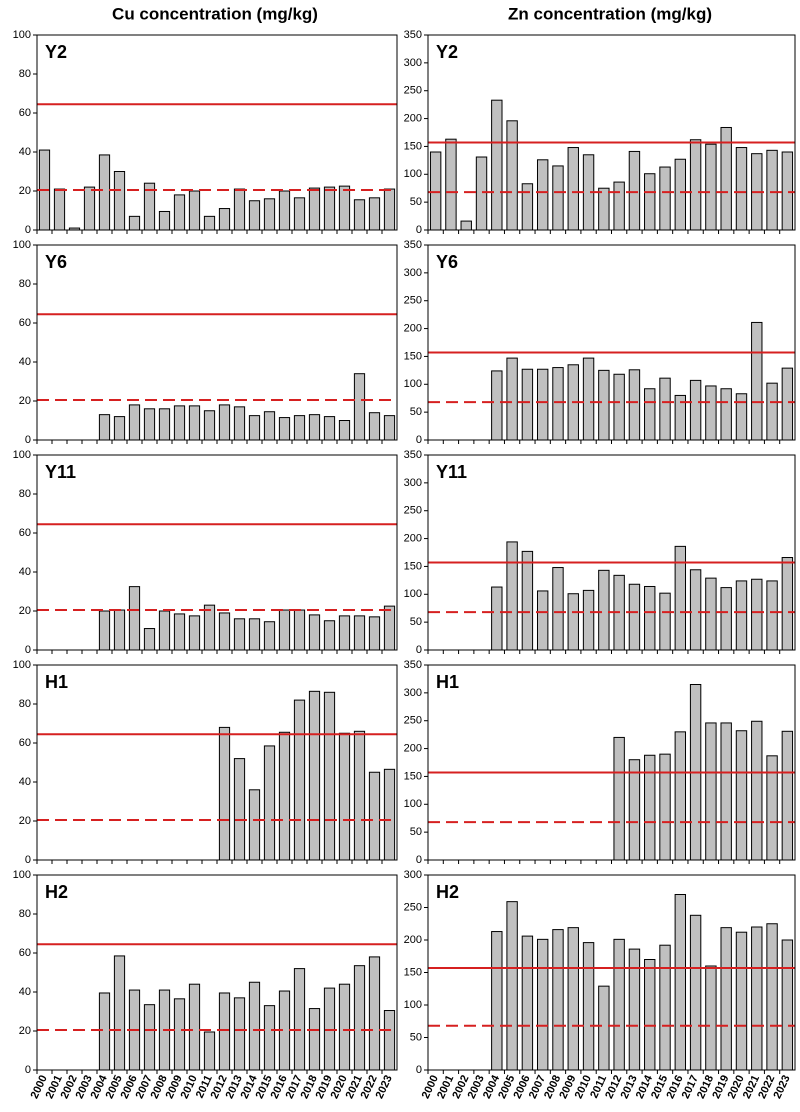 Image resolution: width=800 pixels, height=1112 pixels. Describe the element at coordinates (413, 455) in the screenshot. I see `y-tick-label: 350` at that location.